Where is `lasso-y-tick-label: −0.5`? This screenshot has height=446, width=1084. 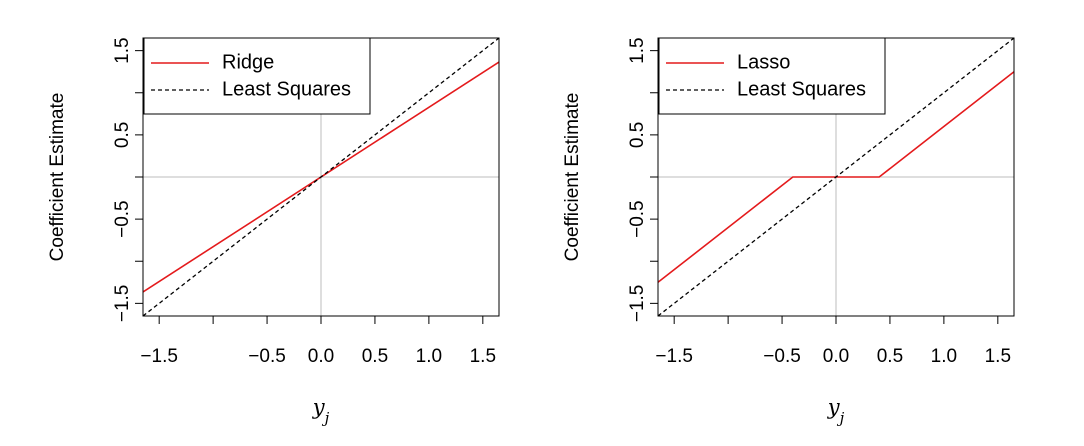 lasso-y-tick-label: −0.5 is located at coordinates (637, 219).